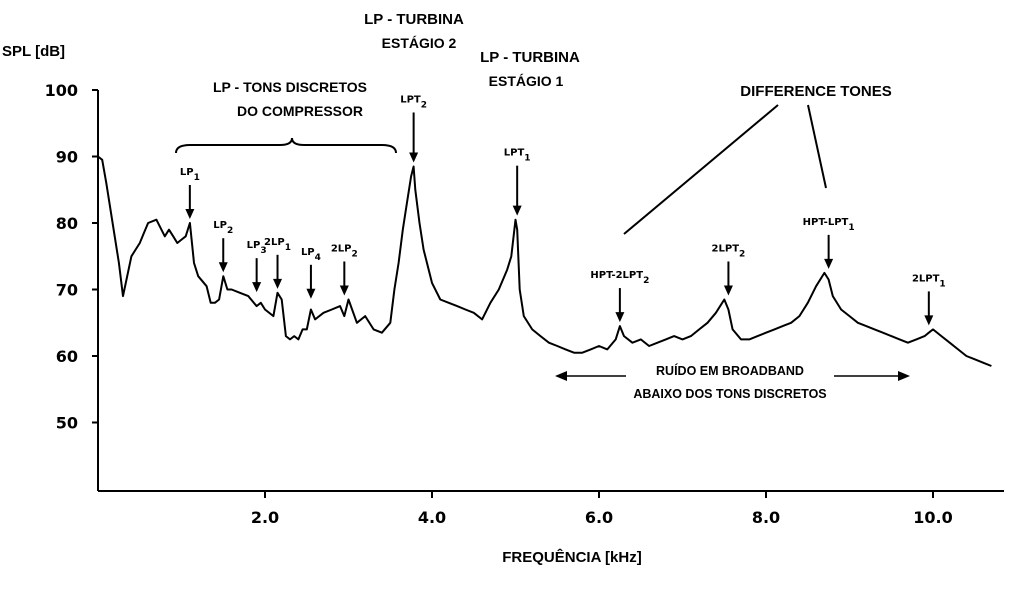  What do you see at coordinates (67, 290) in the screenshot?
I see `y-tick-label: 70` at bounding box center [67, 290].